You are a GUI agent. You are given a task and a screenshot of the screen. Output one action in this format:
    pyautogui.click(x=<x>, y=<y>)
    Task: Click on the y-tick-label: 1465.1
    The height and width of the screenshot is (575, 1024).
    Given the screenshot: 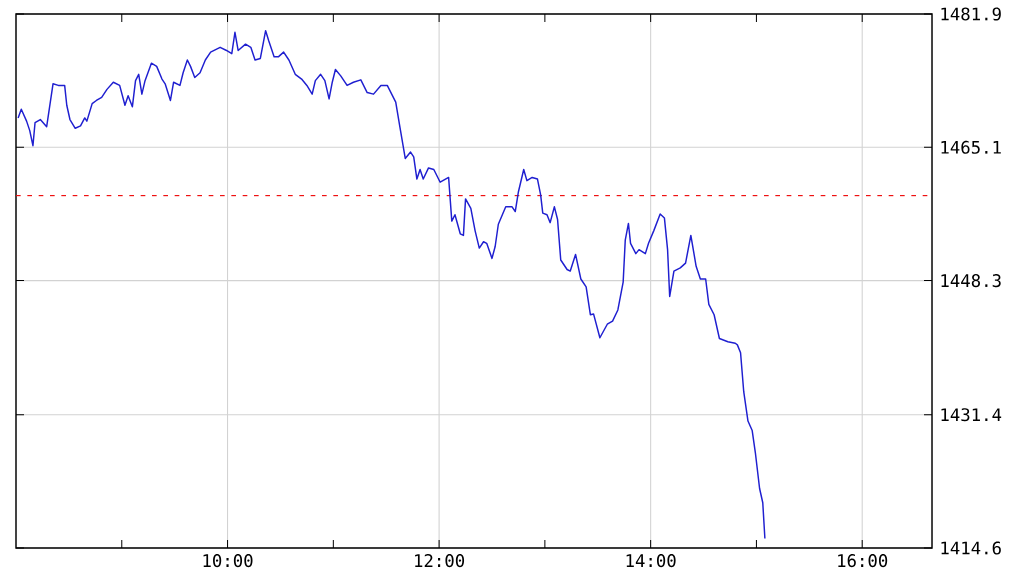 What is the action you would take?
    pyautogui.click(x=971, y=147)
    